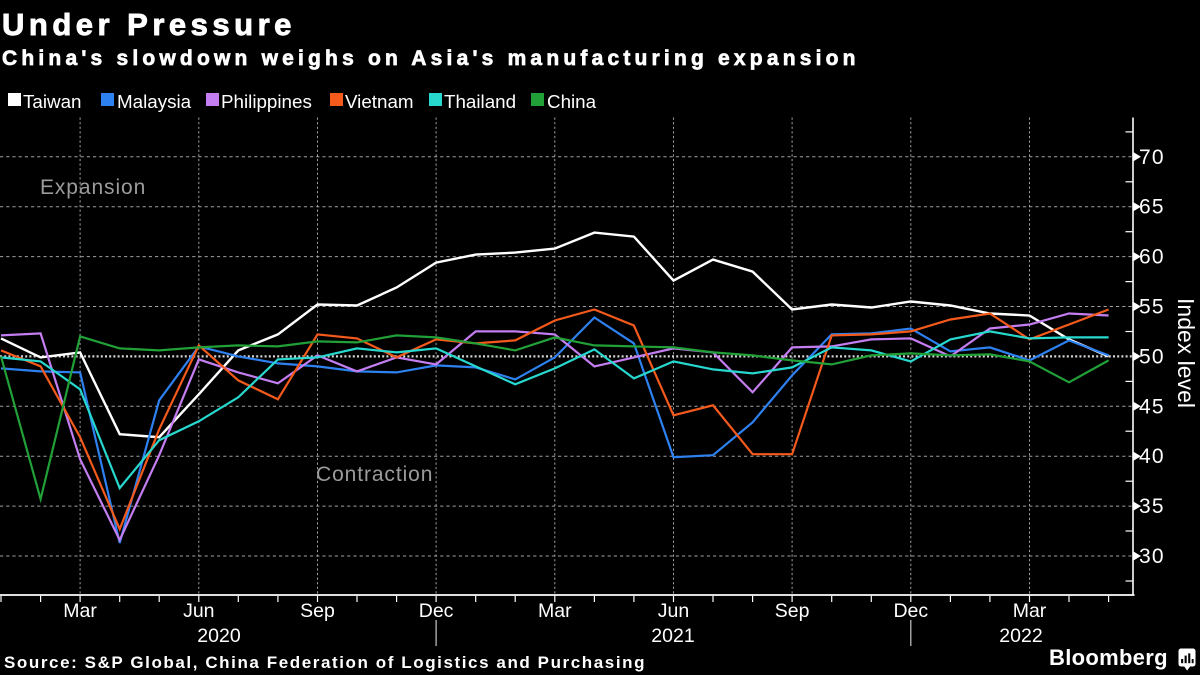  I want to click on svg-text: 2021, so click(672, 636).